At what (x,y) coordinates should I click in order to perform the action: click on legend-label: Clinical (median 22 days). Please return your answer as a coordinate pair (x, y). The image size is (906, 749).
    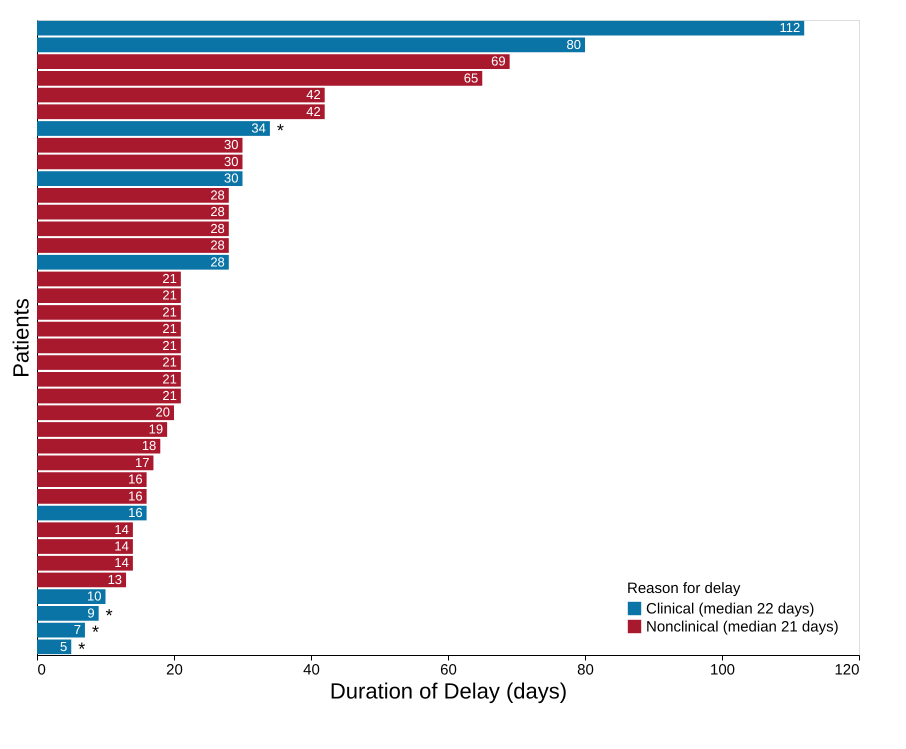
    Looking at the image, I should click on (730, 609).